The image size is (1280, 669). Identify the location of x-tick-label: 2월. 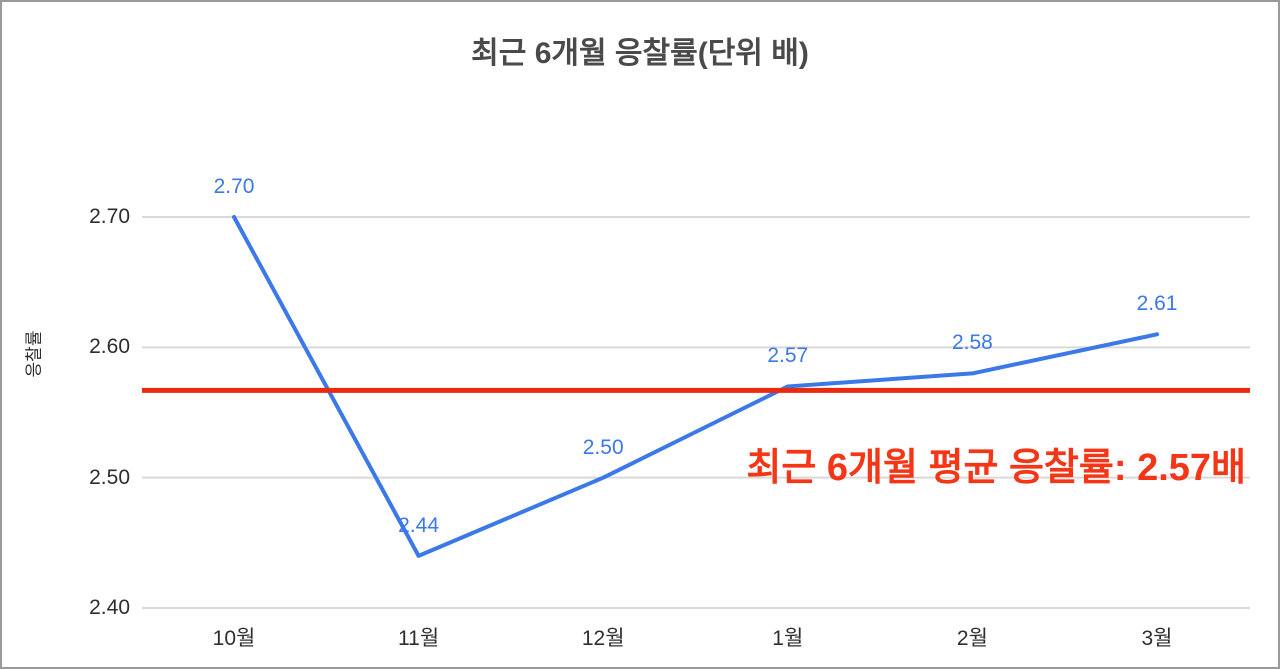
(972, 638).